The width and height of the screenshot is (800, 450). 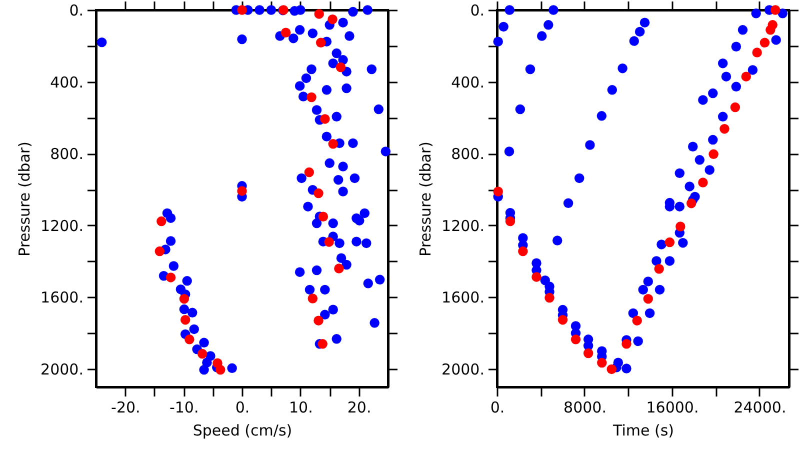 What do you see at coordinates (300, 407) in the screenshot?
I see `x-tick-label: 10.` at bounding box center [300, 407].